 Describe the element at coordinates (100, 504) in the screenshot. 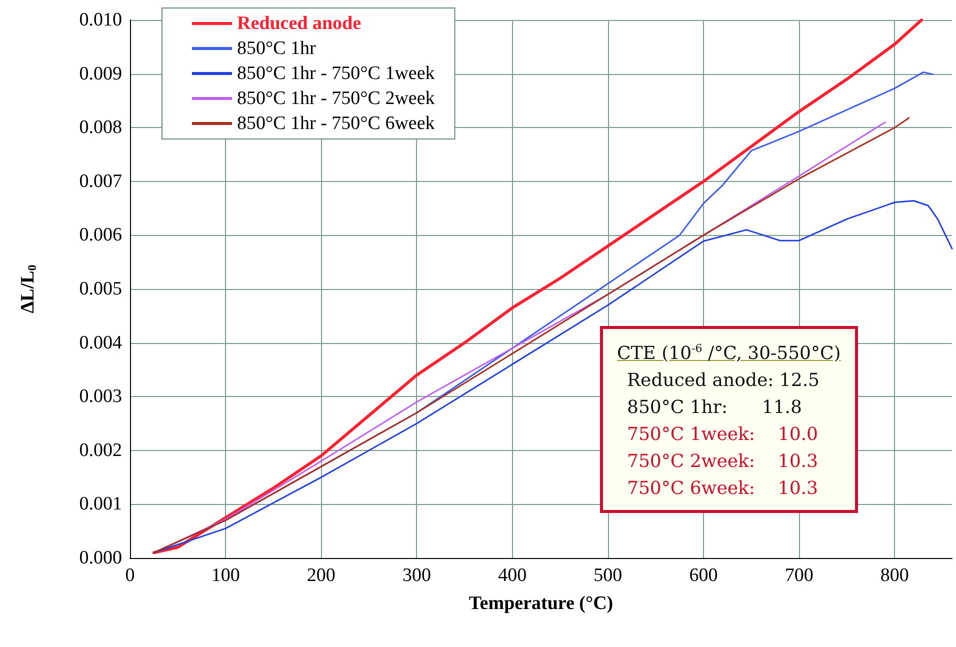

I see `y-tick-label: 0.001` at that location.